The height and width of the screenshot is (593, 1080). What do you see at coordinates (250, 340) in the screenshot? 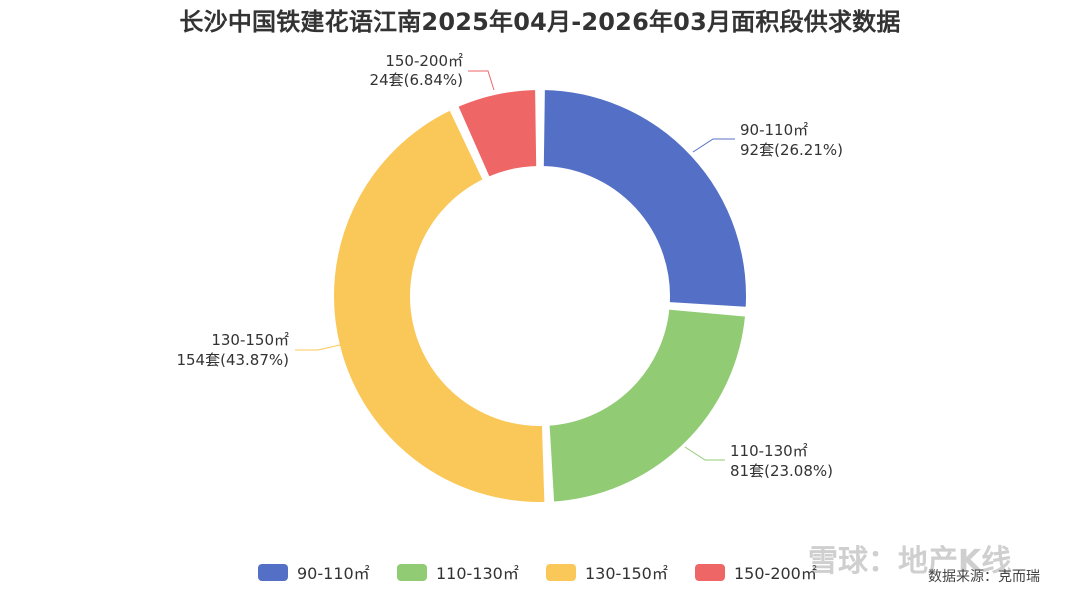
I see `slice-label-category: 130-150㎡` at bounding box center [250, 340].